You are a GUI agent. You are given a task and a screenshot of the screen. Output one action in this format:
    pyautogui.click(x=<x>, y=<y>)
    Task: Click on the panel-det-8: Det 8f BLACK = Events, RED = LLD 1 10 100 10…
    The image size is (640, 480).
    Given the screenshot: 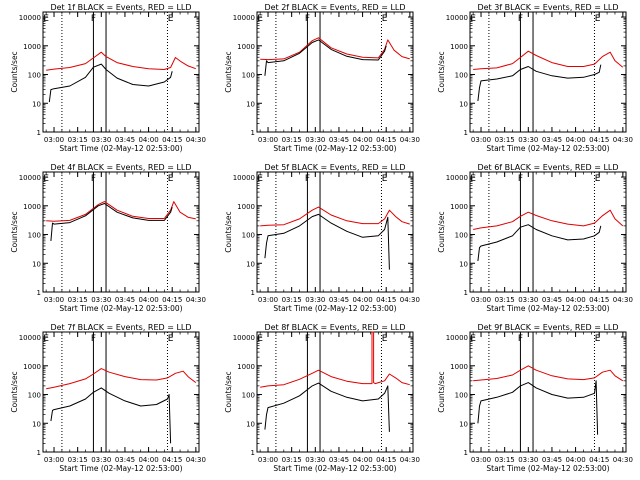 What is the action you would take?
    pyautogui.click(x=322, y=398)
    